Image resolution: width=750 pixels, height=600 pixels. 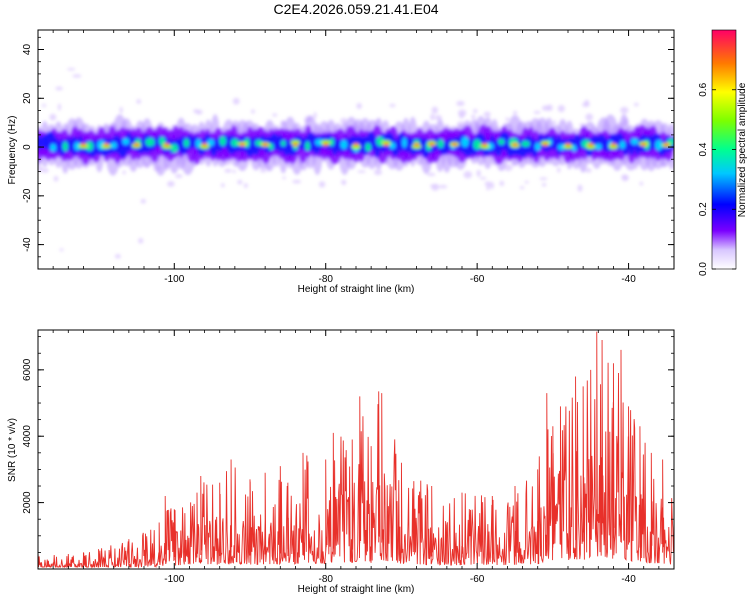 What do you see at coordinates (355, 9) in the screenshot?
I see `figure-title: C2E4.2026.059.21.41.E04` at bounding box center [355, 9].